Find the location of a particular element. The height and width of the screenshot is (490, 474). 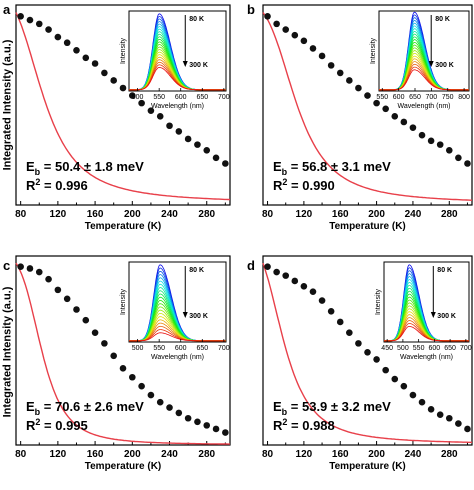

inset-x-tick-label: 800 is located at coordinates (464, 97).